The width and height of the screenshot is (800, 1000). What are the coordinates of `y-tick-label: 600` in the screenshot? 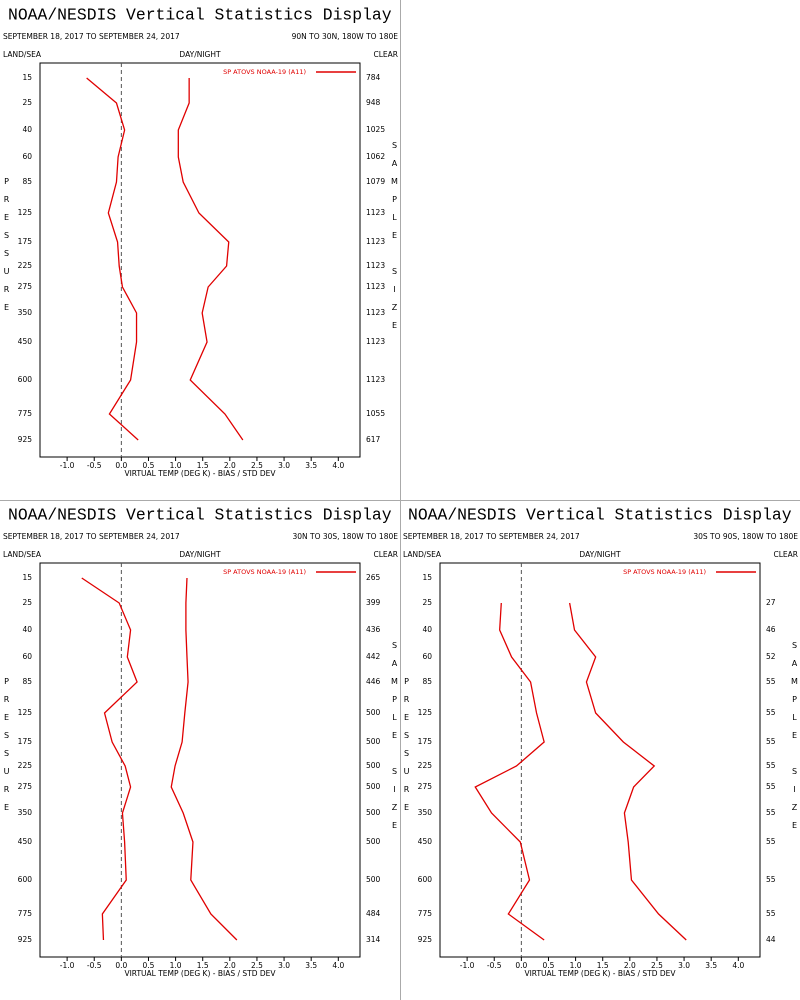 It's located at (25, 379).